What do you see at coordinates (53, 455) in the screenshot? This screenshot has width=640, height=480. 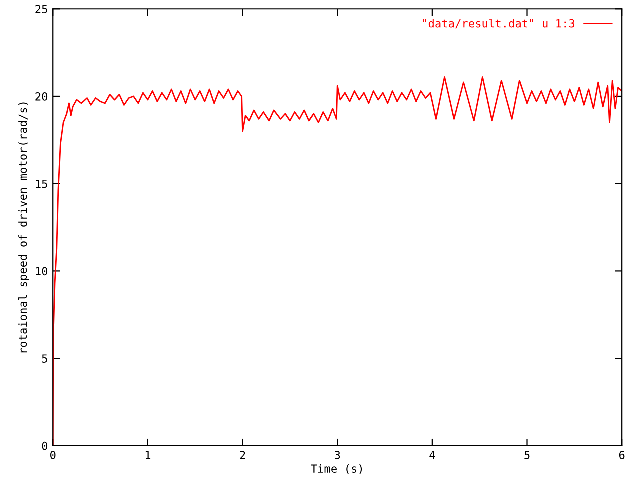 I see `x-tick-label: 0` at bounding box center [53, 455].